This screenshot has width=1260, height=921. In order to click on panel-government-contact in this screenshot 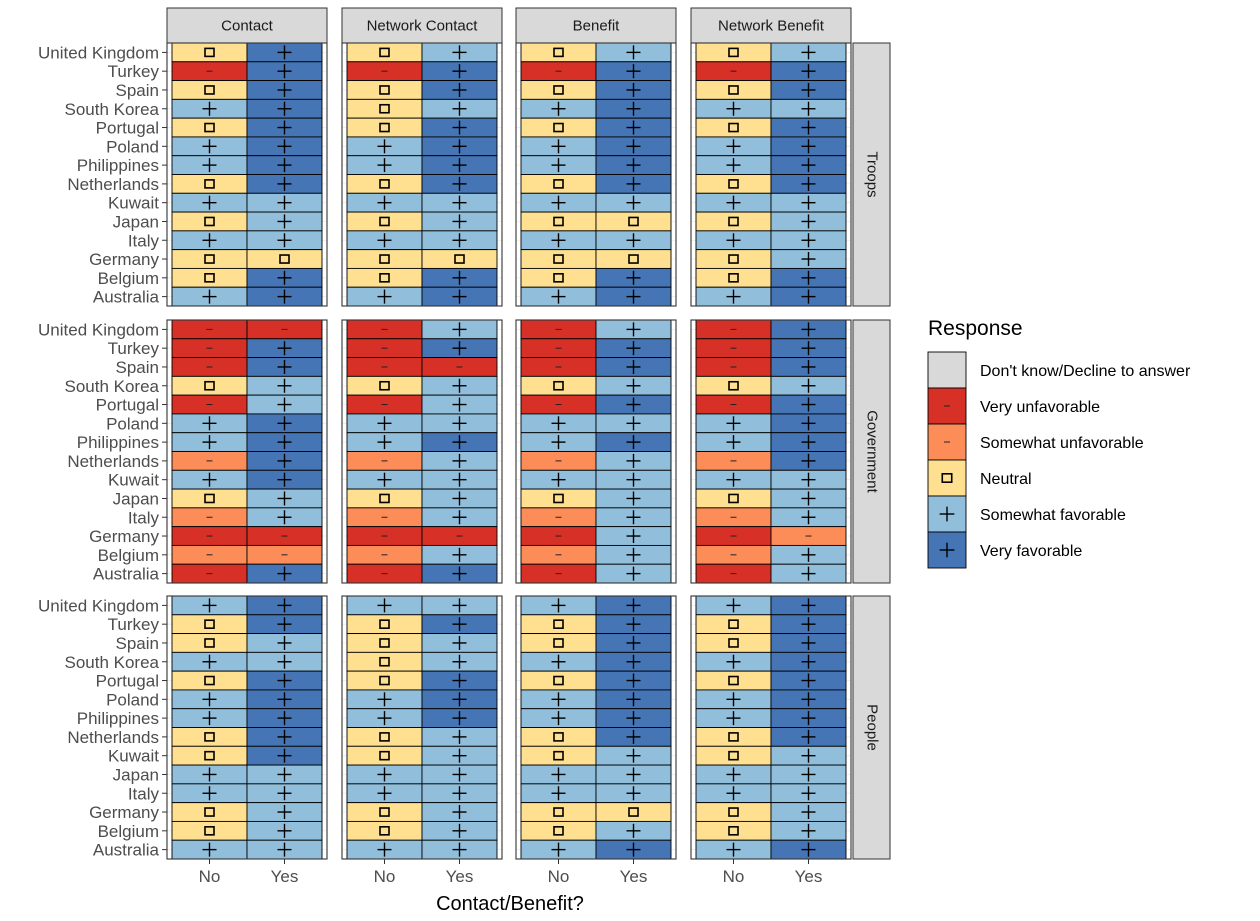, I will do `click(247, 451)`.